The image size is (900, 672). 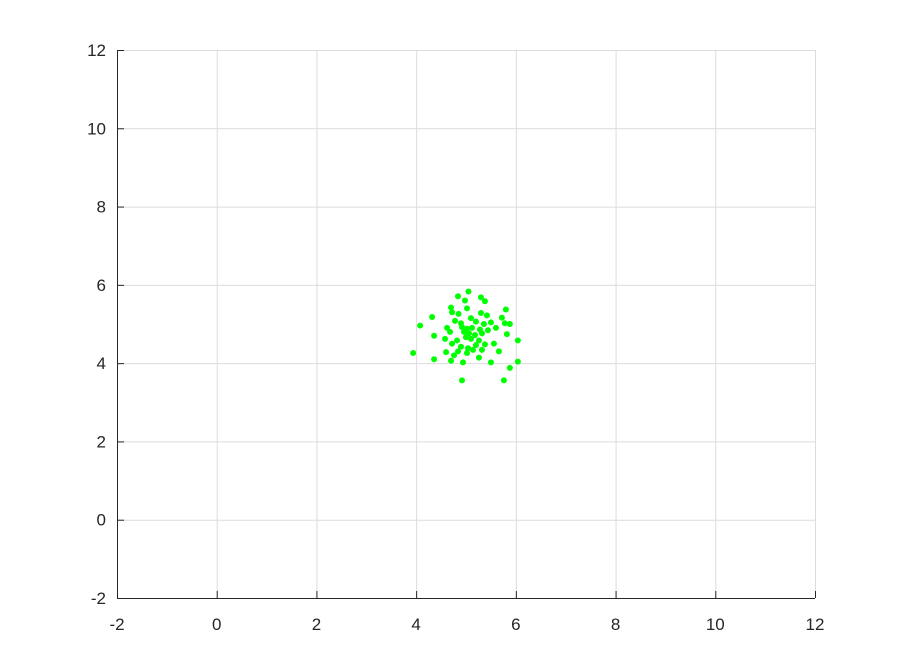 What do you see at coordinates (101, 520) in the screenshot?
I see `y-tick-label: 0` at bounding box center [101, 520].